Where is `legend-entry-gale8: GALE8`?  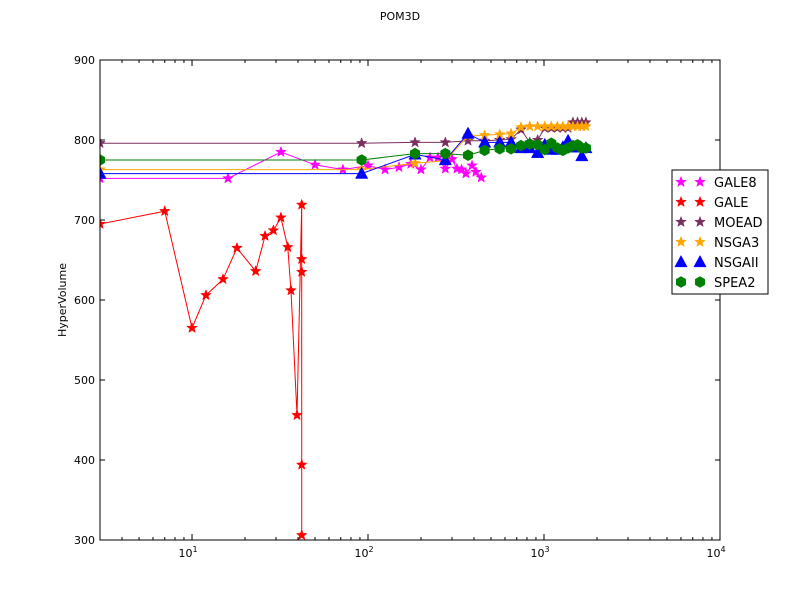 legend-entry-gale8: GALE8 is located at coordinates (716, 183).